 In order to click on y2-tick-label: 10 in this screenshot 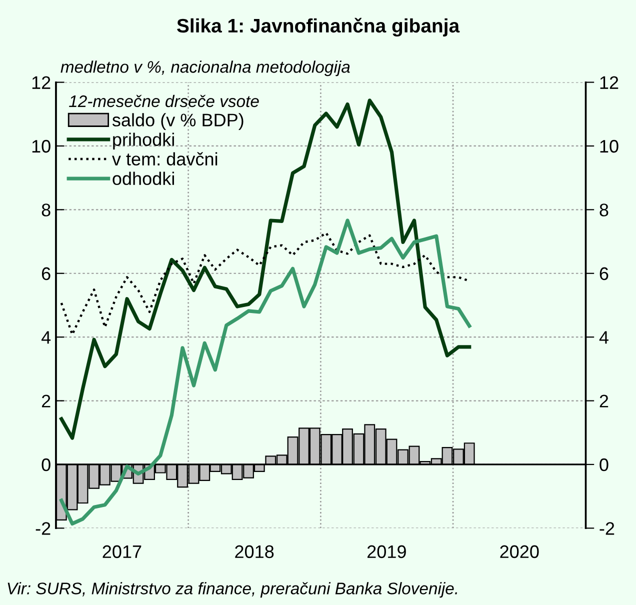, I will do `click(609, 146)`.